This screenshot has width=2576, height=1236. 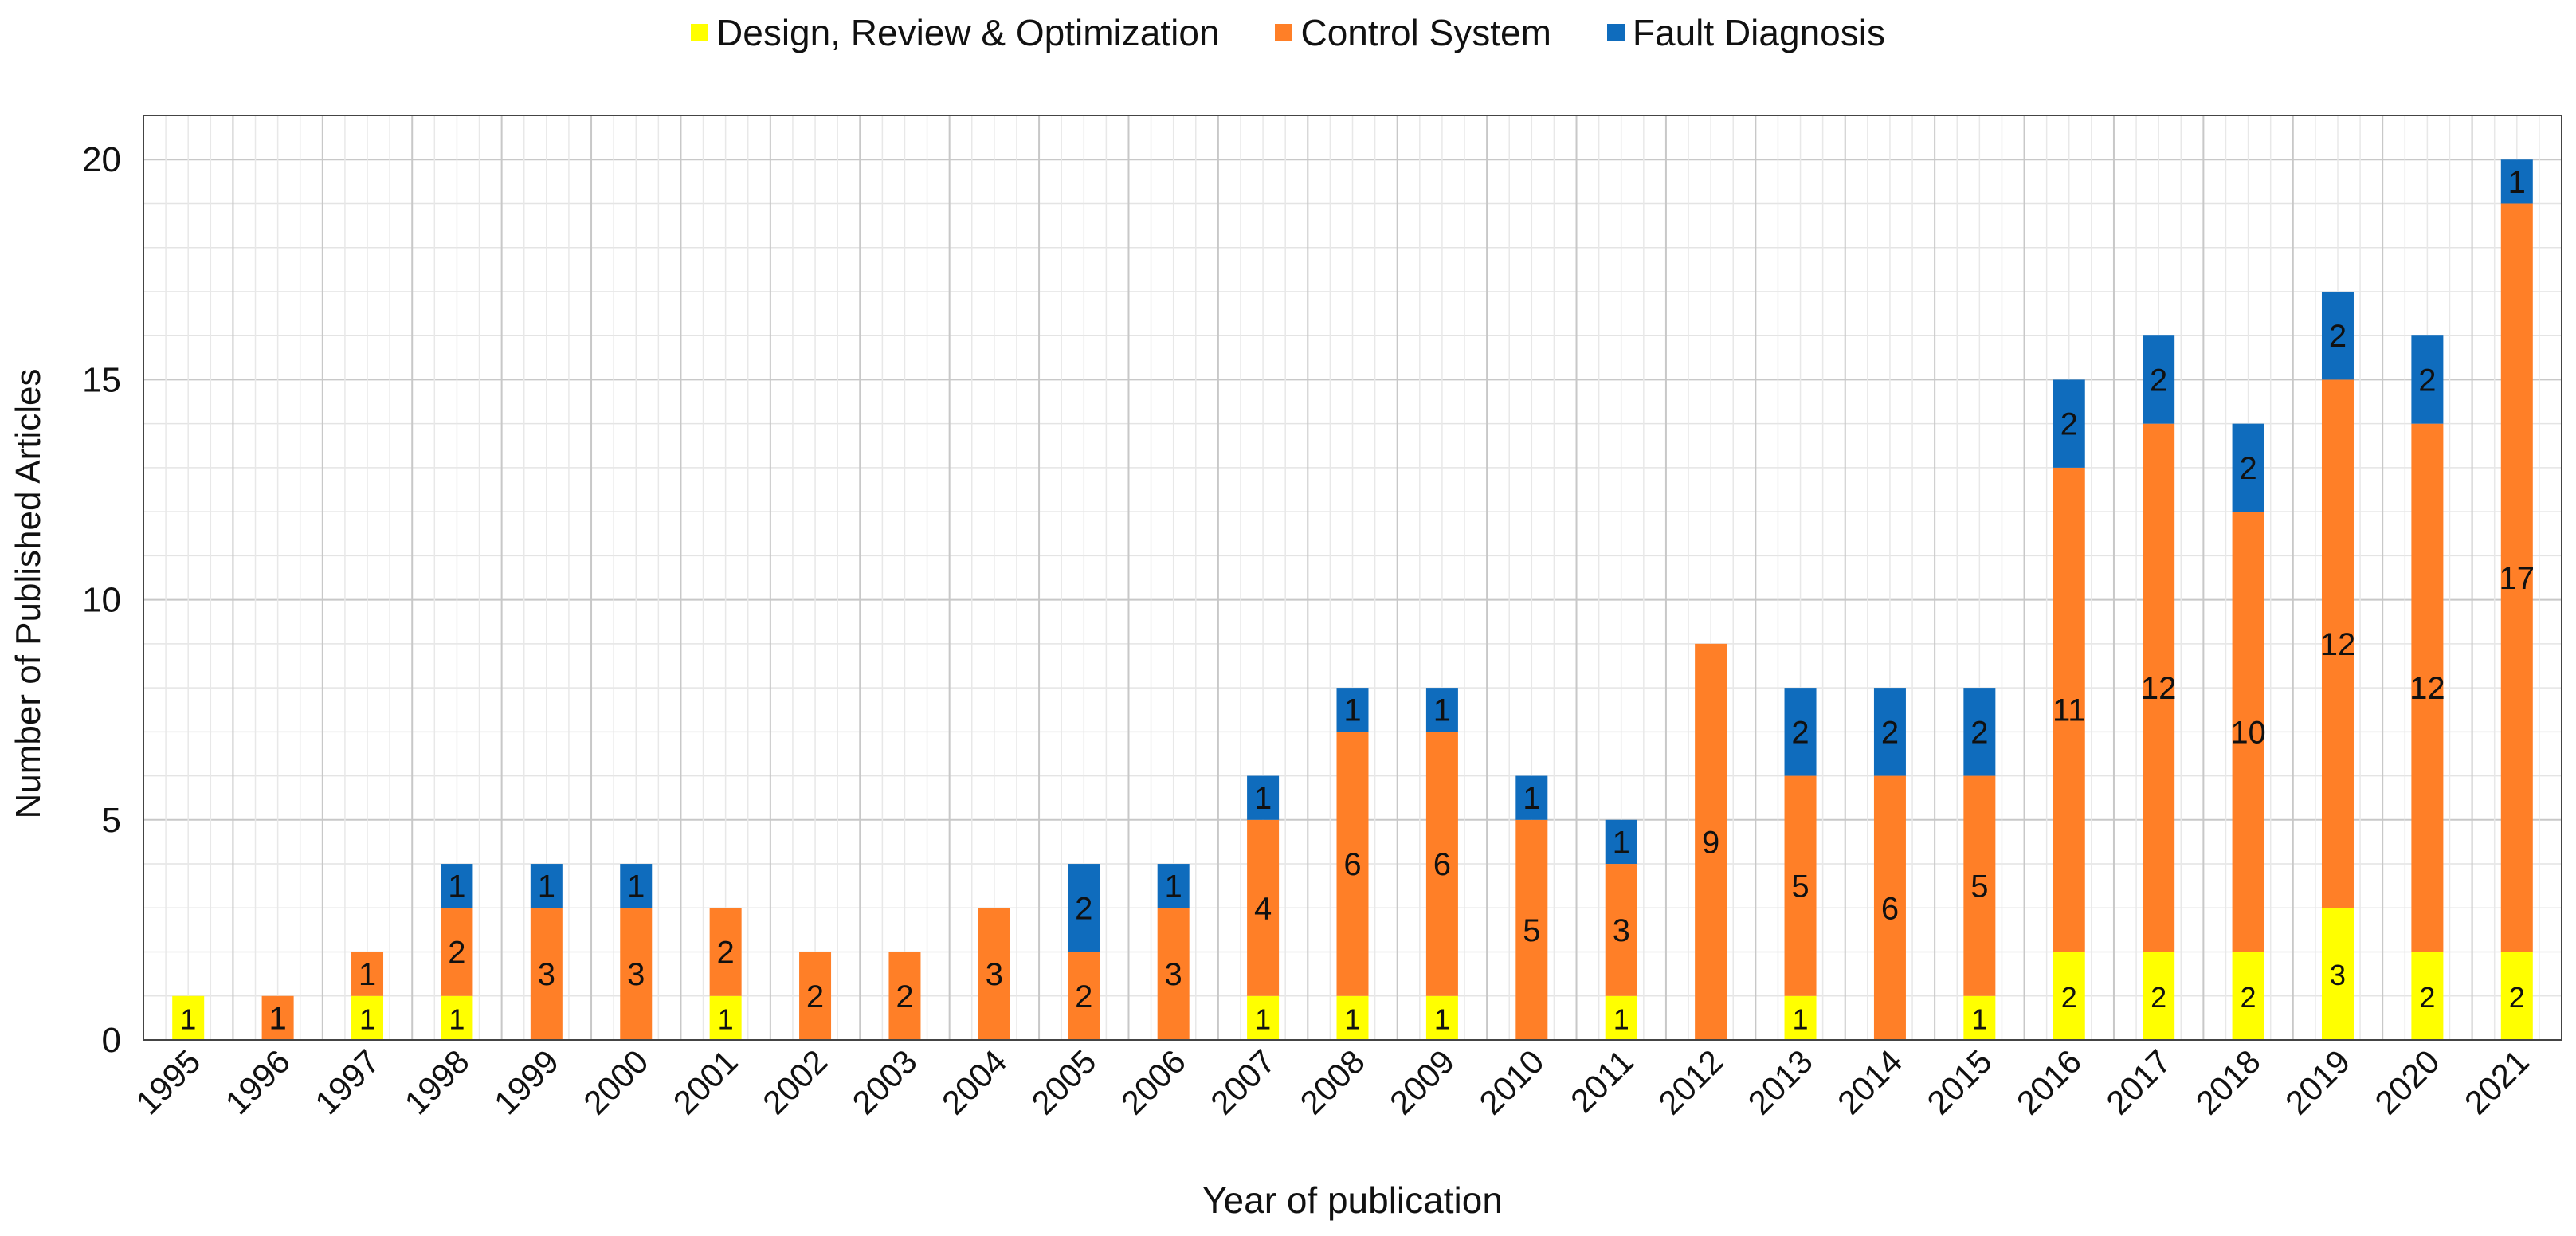 I want to click on bar-control-2008, so click(x=1352, y=864).